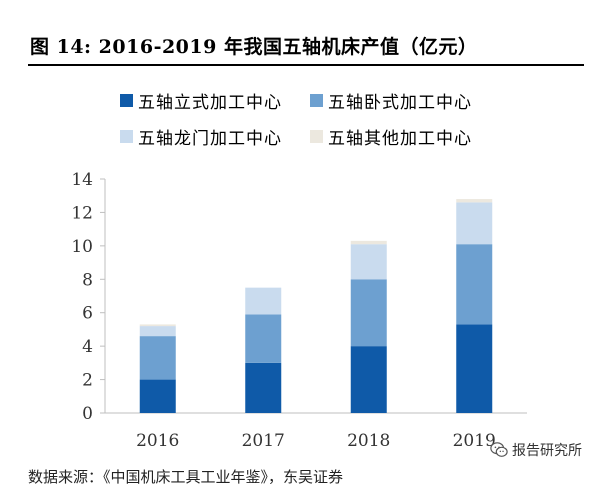 This screenshot has width=608, height=487. I want to click on legend-item-vertical: 五轴立式加工中心, so click(201, 100).